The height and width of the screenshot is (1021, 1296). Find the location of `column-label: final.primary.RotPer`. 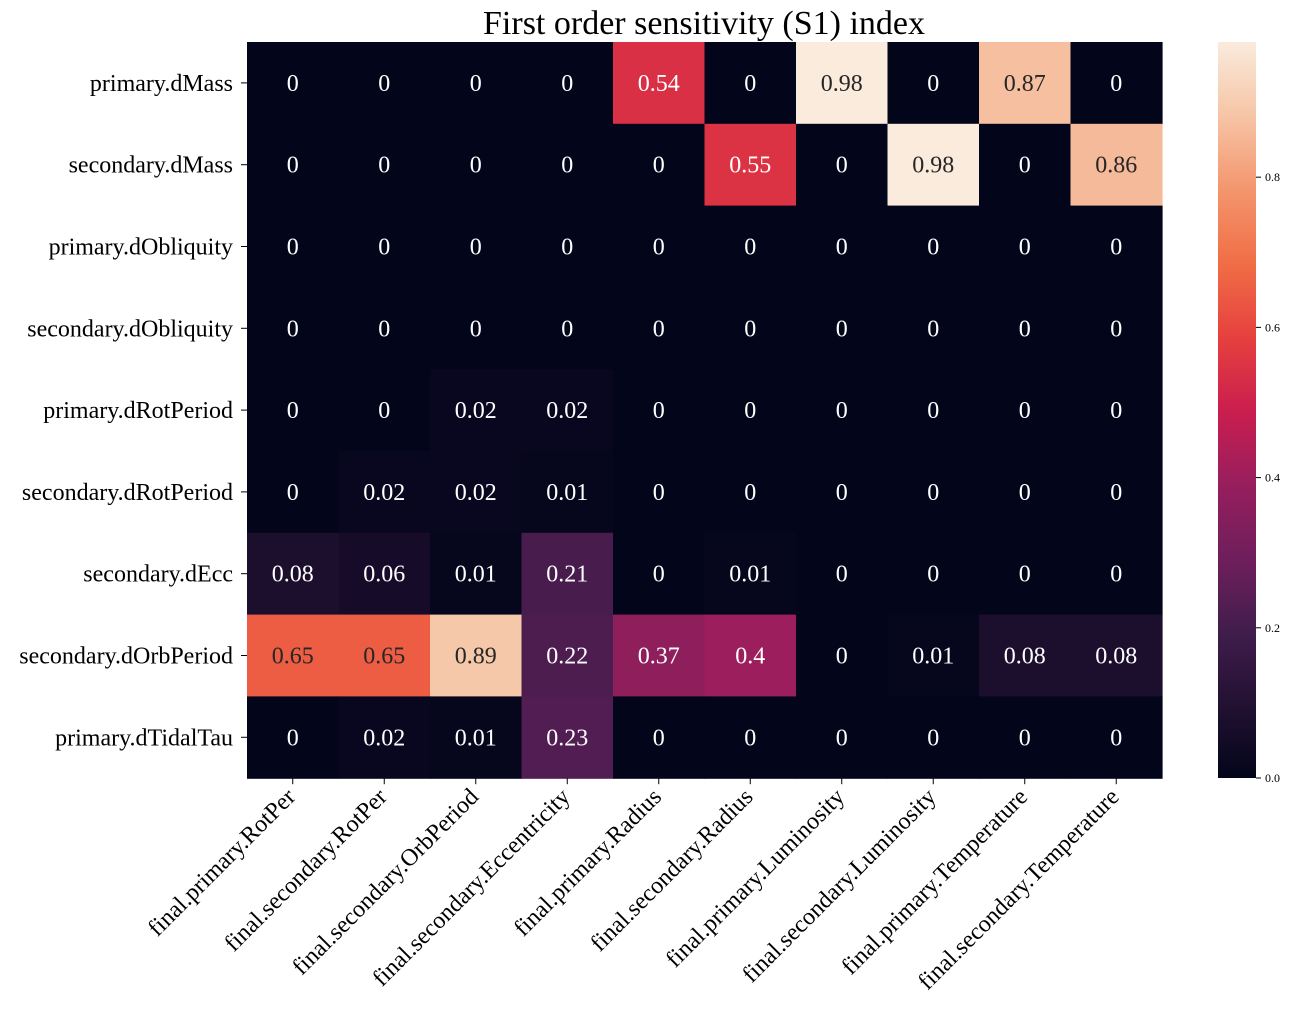

column-label: final.primary.RotPer is located at coordinates (222, 863).